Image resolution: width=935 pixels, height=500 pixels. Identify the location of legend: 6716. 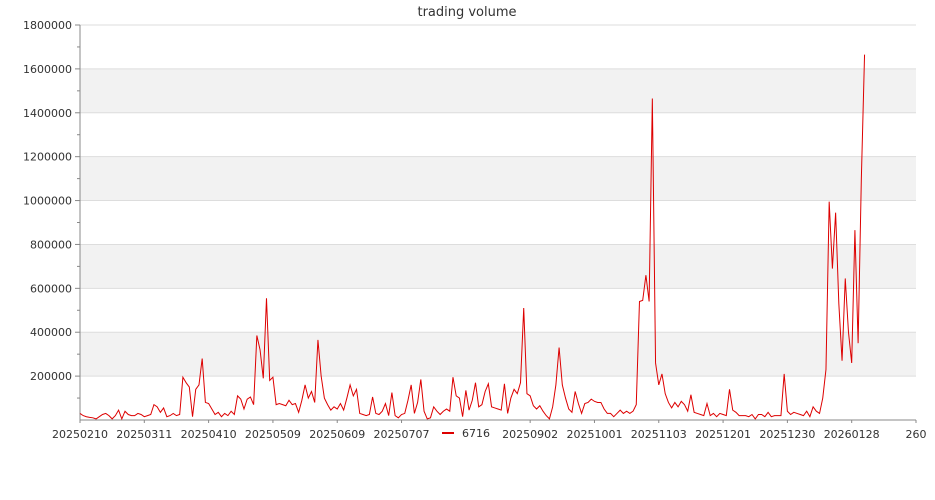
(466, 433).